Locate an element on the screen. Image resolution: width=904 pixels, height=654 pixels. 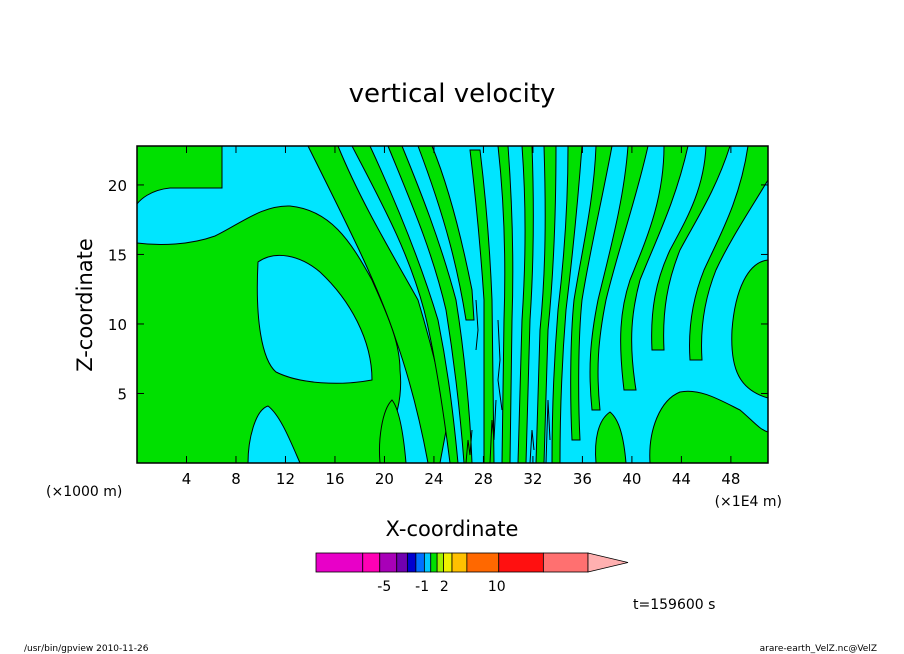
y-tick-label: 20 is located at coordinates (117, 186).